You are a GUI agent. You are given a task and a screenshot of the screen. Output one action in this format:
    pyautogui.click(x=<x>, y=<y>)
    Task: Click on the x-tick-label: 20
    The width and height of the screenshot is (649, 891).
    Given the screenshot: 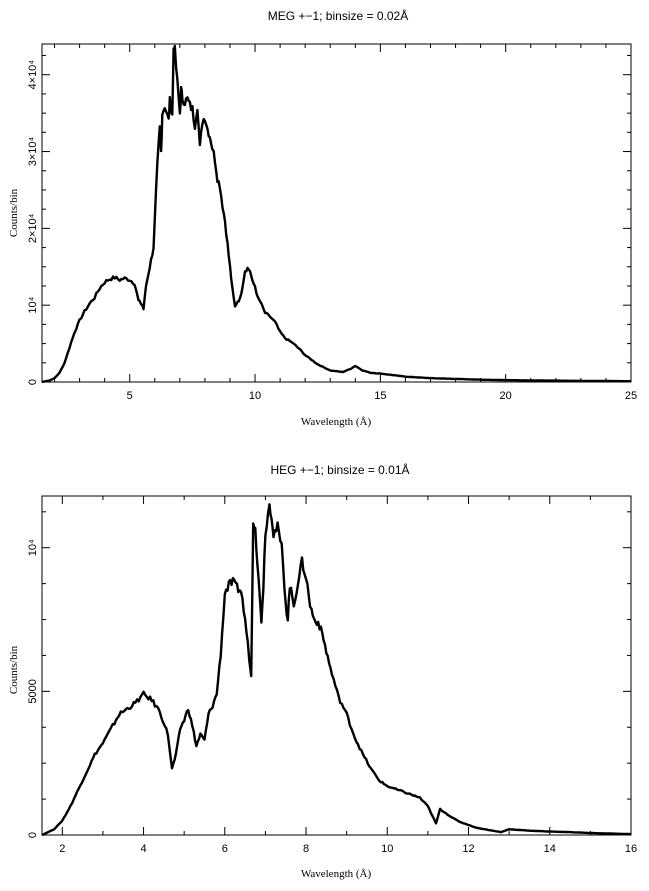 What is the action you would take?
    pyautogui.click(x=506, y=396)
    